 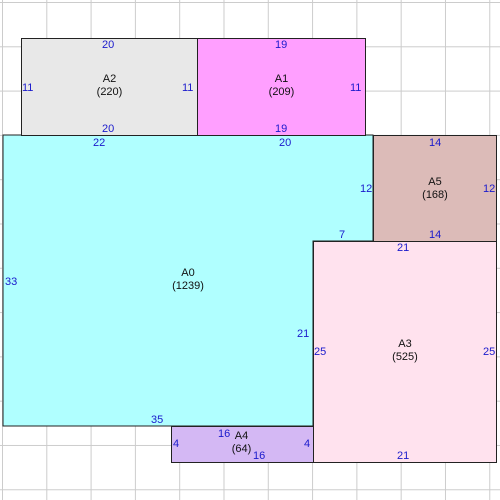 What do you see at coordinates (342, 235) in the screenshot?
I see `dim-A0-step: 7` at bounding box center [342, 235].